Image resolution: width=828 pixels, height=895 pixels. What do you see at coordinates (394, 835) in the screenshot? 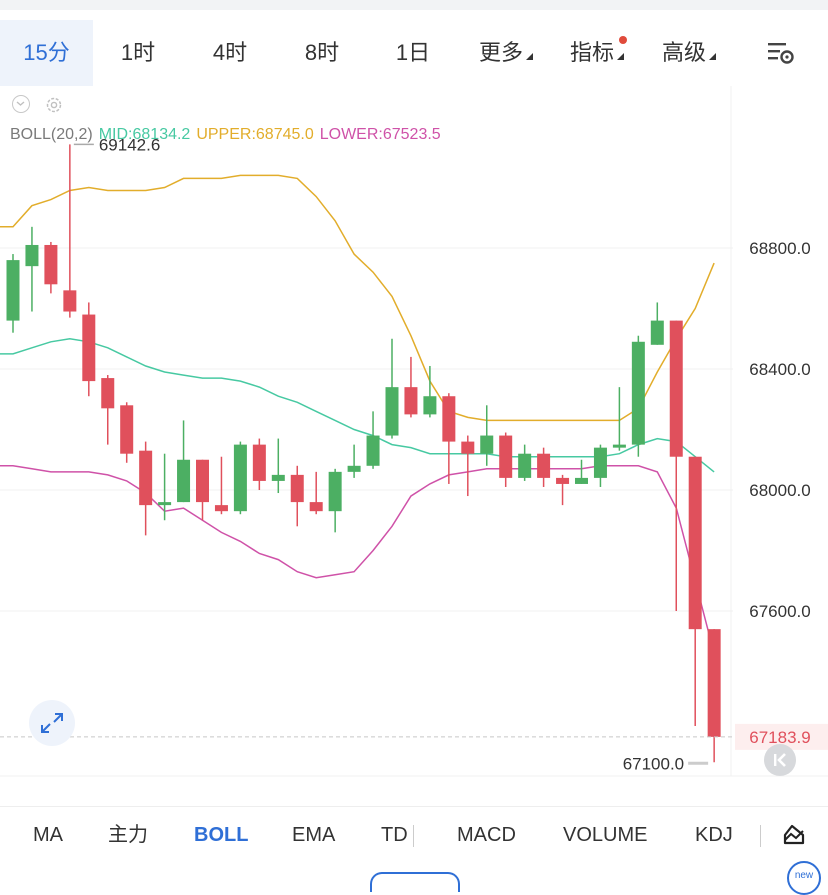
I see `indicator-tab-td: TD` at bounding box center [394, 835].